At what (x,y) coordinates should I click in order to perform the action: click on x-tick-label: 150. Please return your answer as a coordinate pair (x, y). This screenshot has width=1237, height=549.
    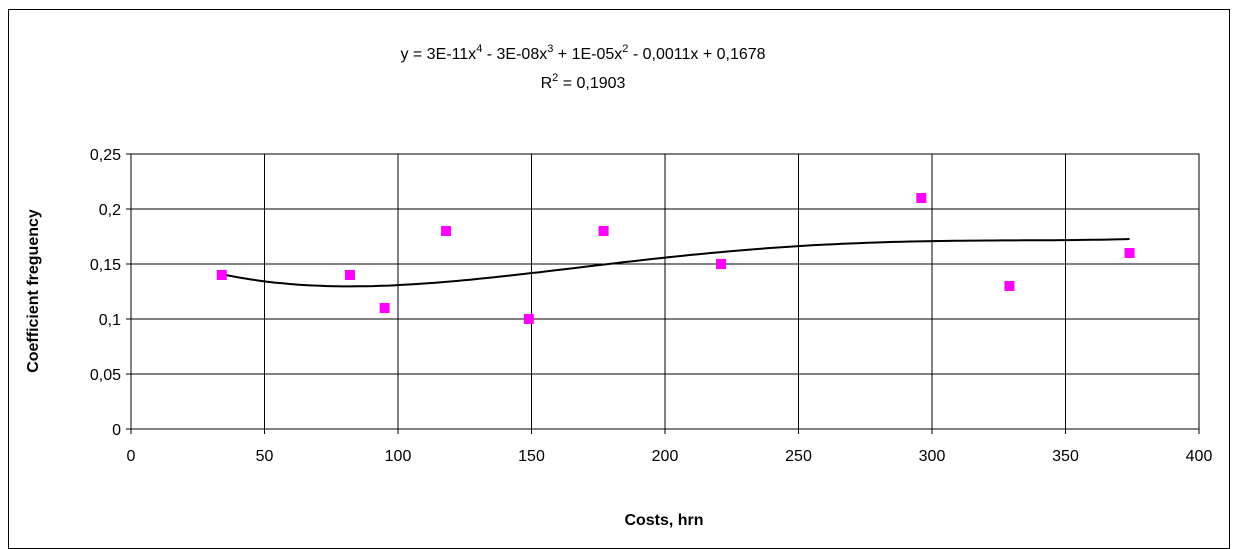
    Looking at the image, I should click on (531, 456).